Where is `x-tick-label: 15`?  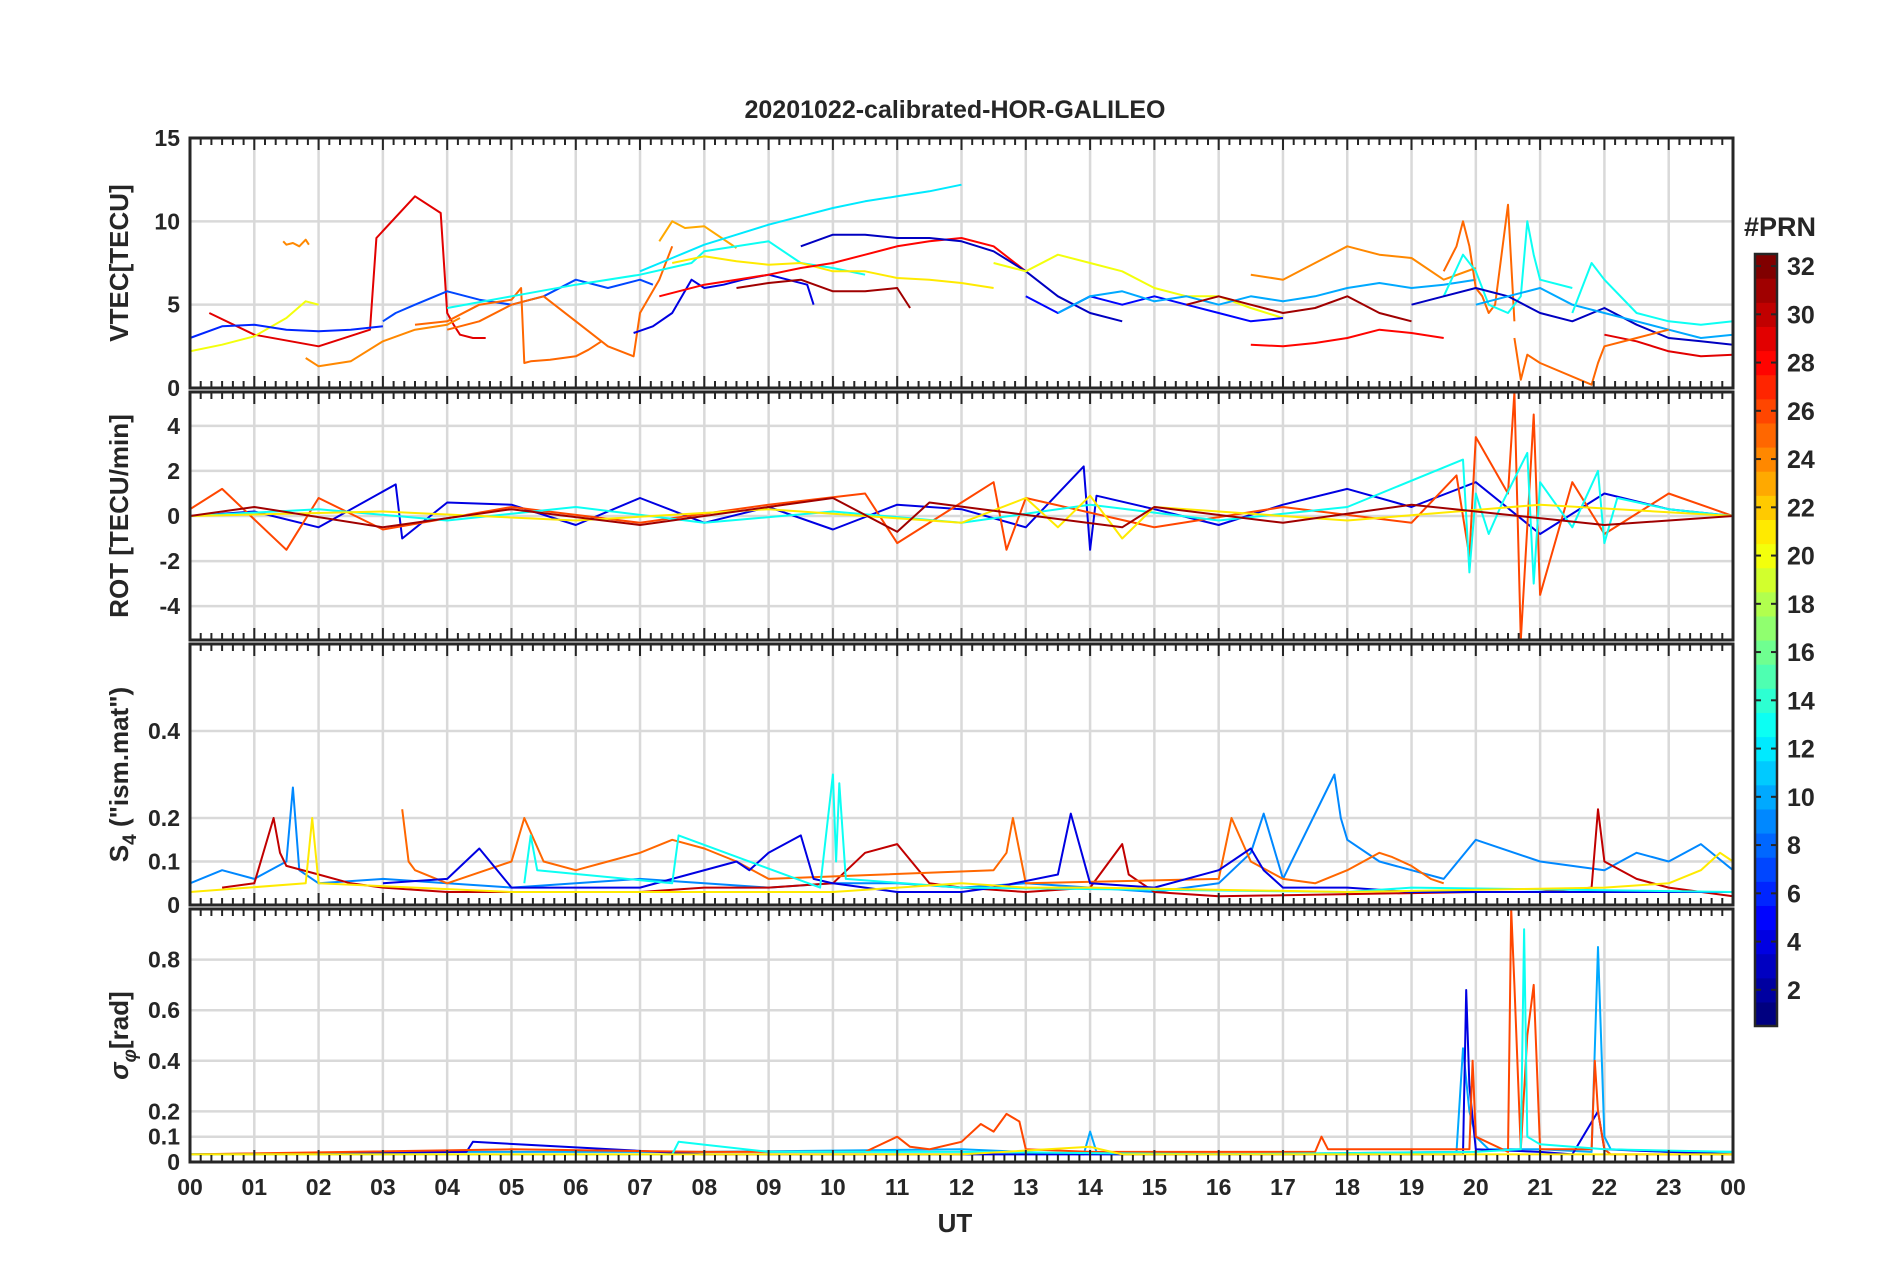
x-tick-label: 15 is located at coordinates (1155, 1187).